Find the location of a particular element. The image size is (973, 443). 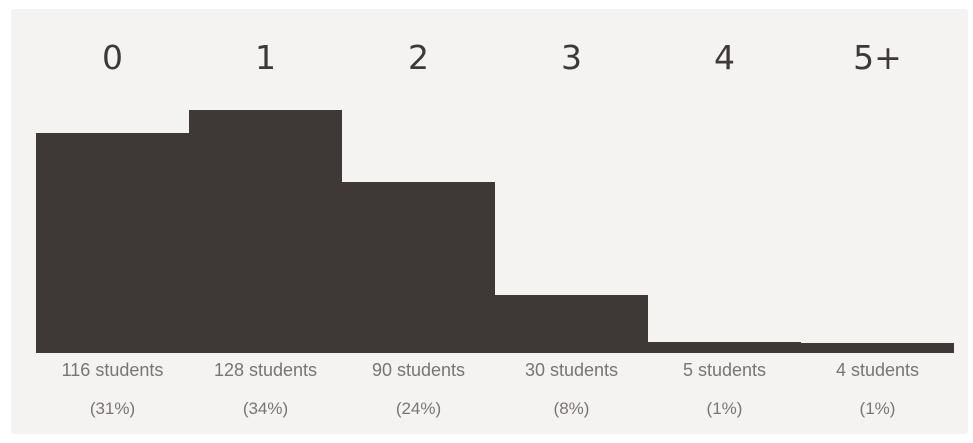

count-label: 128 students is located at coordinates (265, 370).